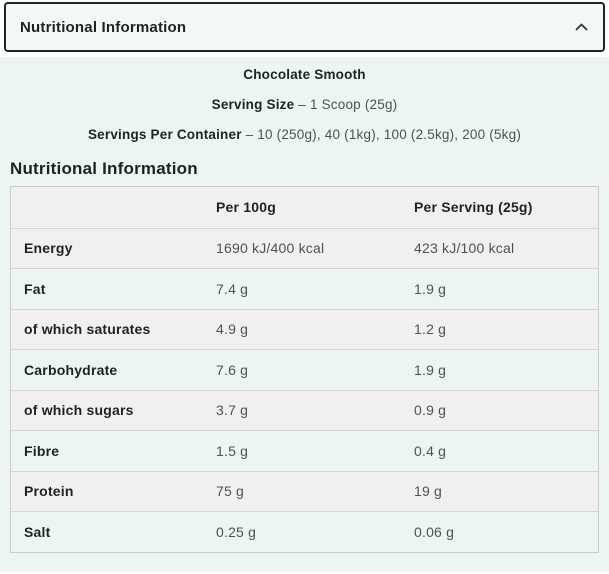 Image resolution: width=609 pixels, height=574 pixels. What do you see at coordinates (236, 531) in the screenshot?
I see `row-per-100g: 0.25 g` at bounding box center [236, 531].